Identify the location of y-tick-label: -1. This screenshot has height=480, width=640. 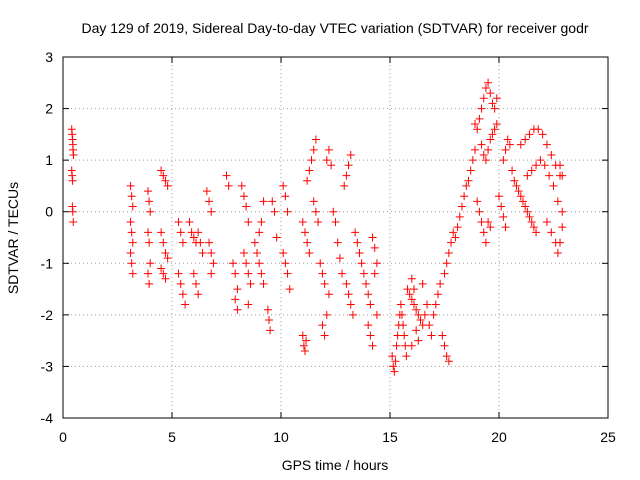
(47, 263).